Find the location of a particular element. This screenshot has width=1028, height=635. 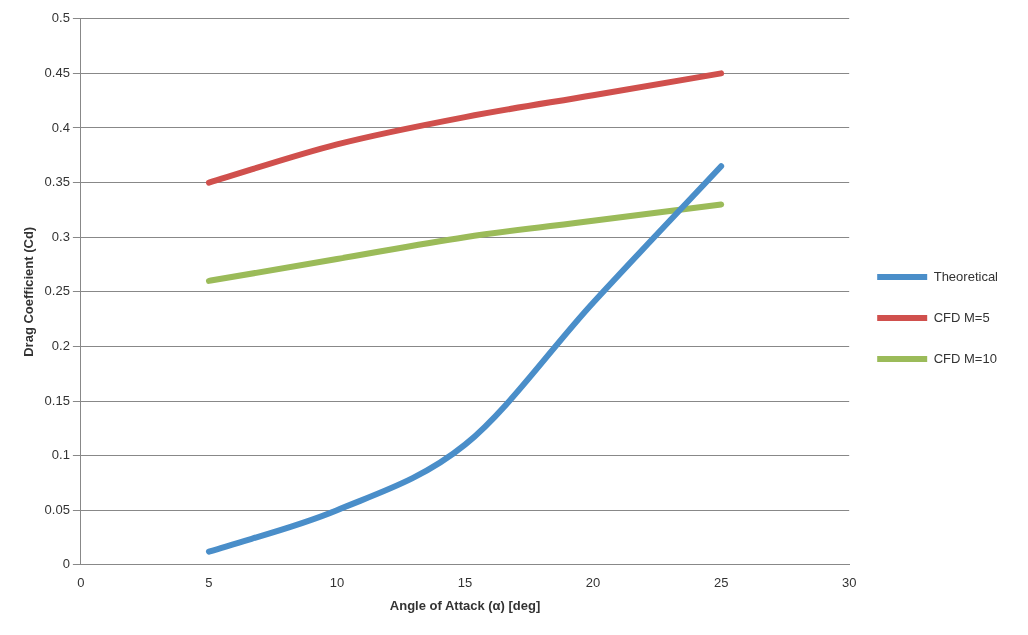

x-tick-label: 10 is located at coordinates (337, 583).